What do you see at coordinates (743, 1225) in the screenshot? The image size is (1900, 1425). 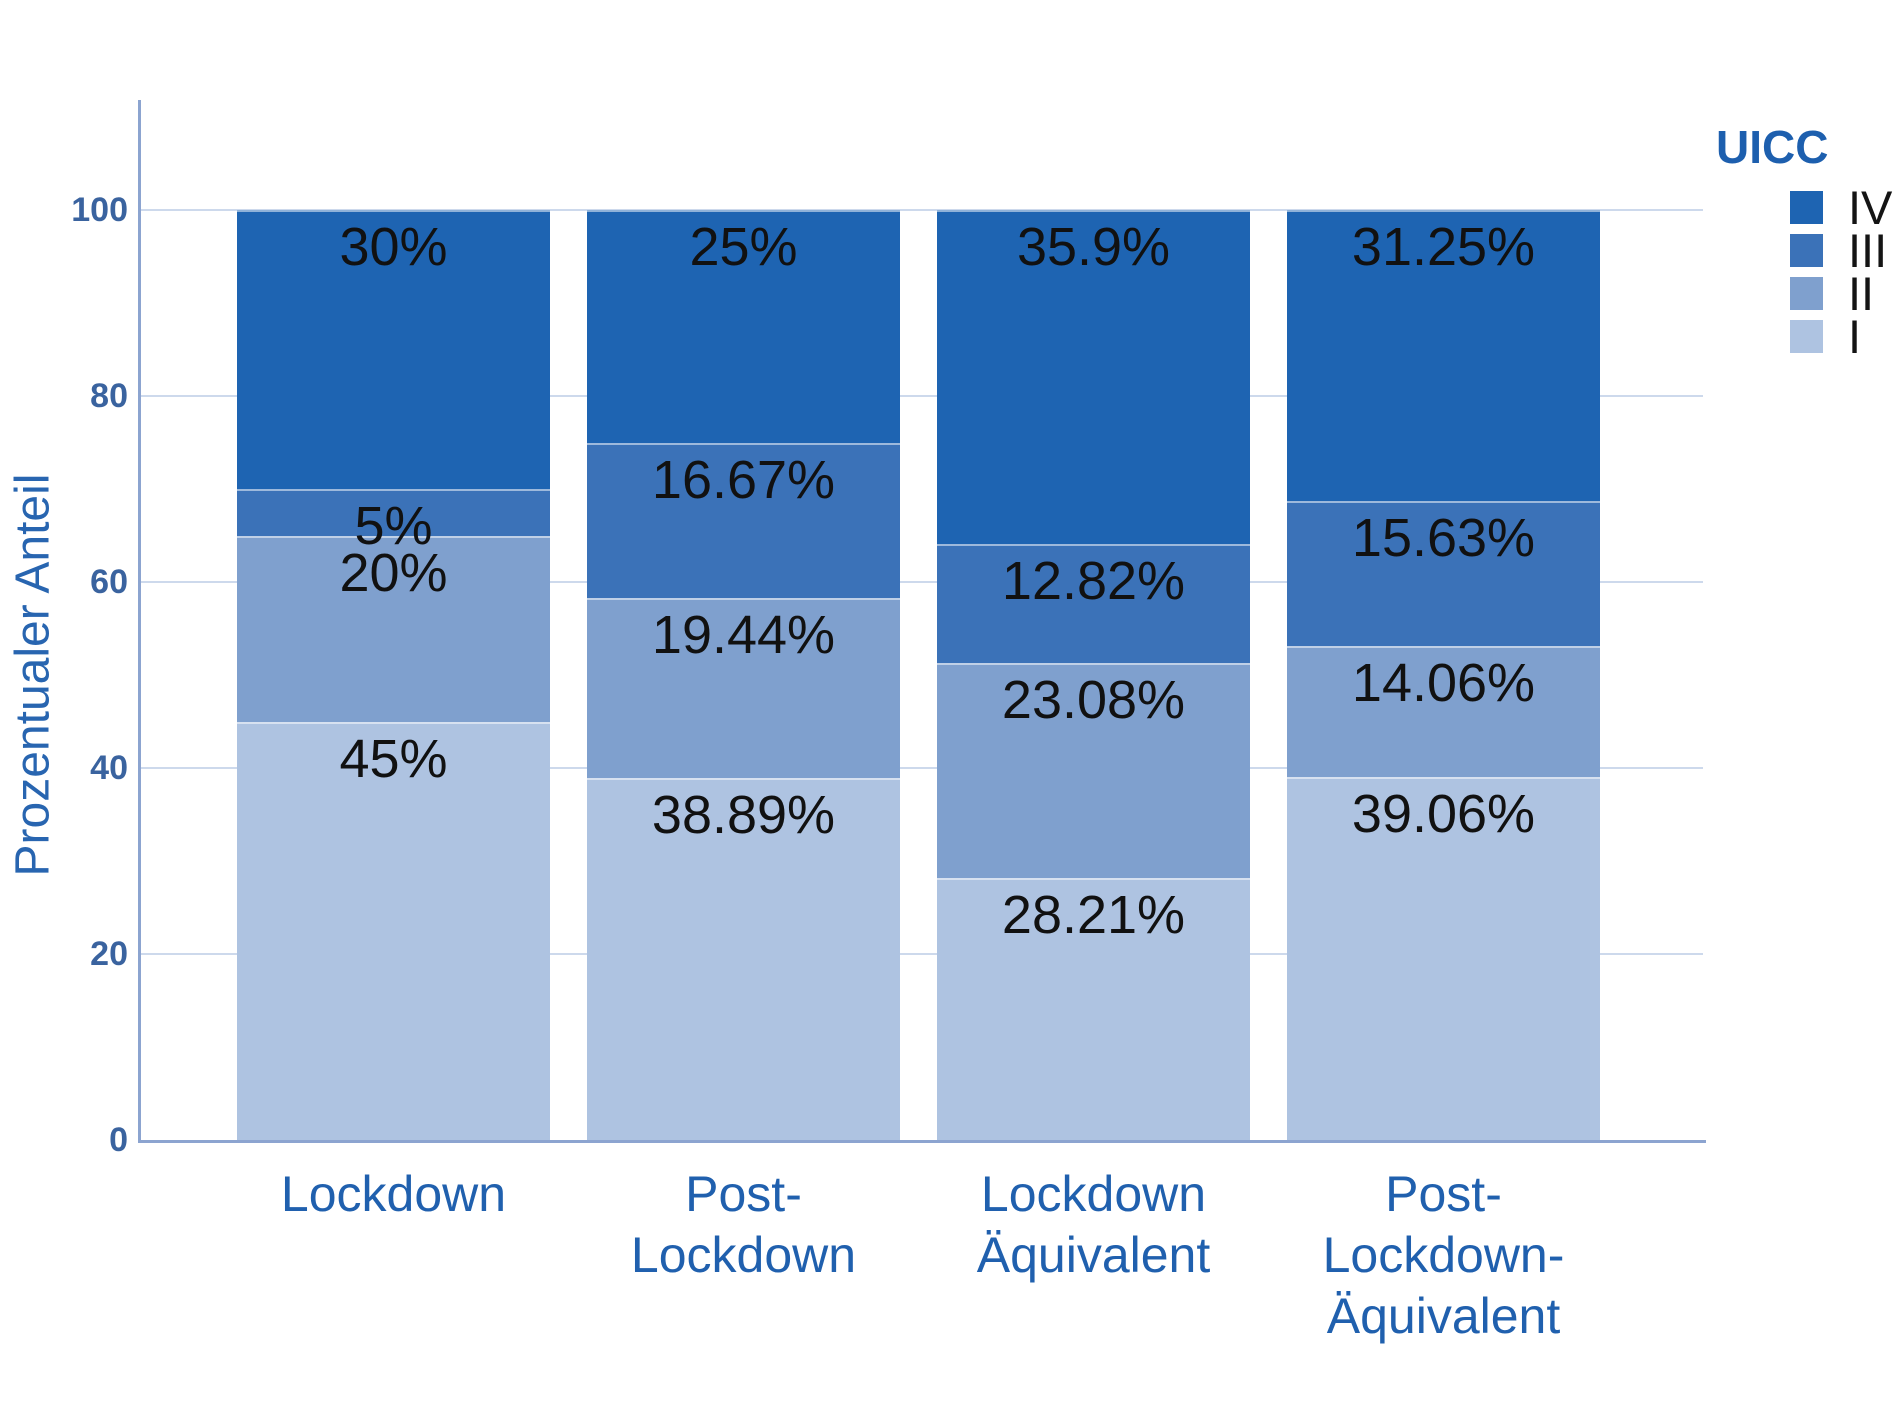 I see `x-category-label: Post- Lockdown` at bounding box center [743, 1225].